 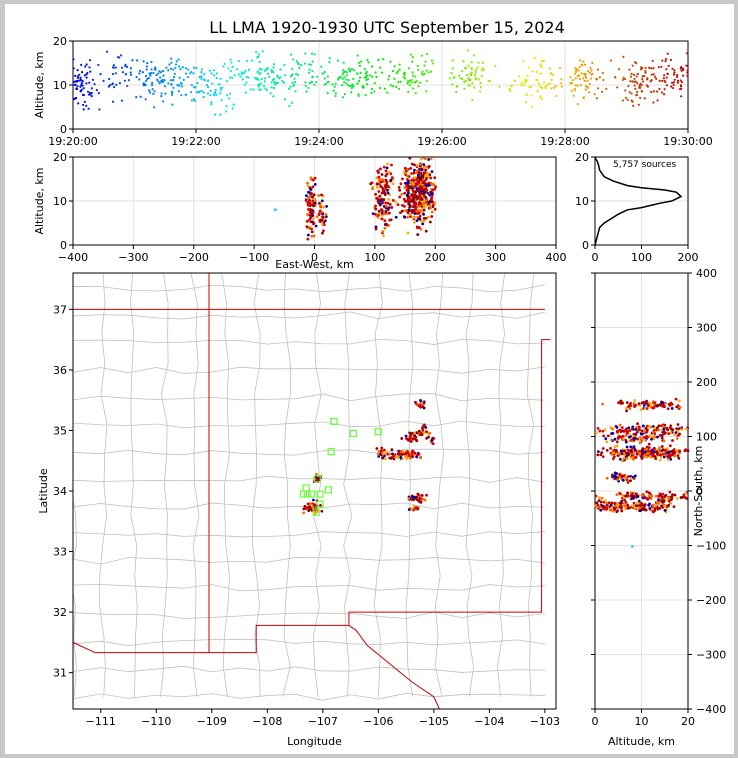 I want to click on x-tick-label: 19:30:00, so click(x=687, y=141).